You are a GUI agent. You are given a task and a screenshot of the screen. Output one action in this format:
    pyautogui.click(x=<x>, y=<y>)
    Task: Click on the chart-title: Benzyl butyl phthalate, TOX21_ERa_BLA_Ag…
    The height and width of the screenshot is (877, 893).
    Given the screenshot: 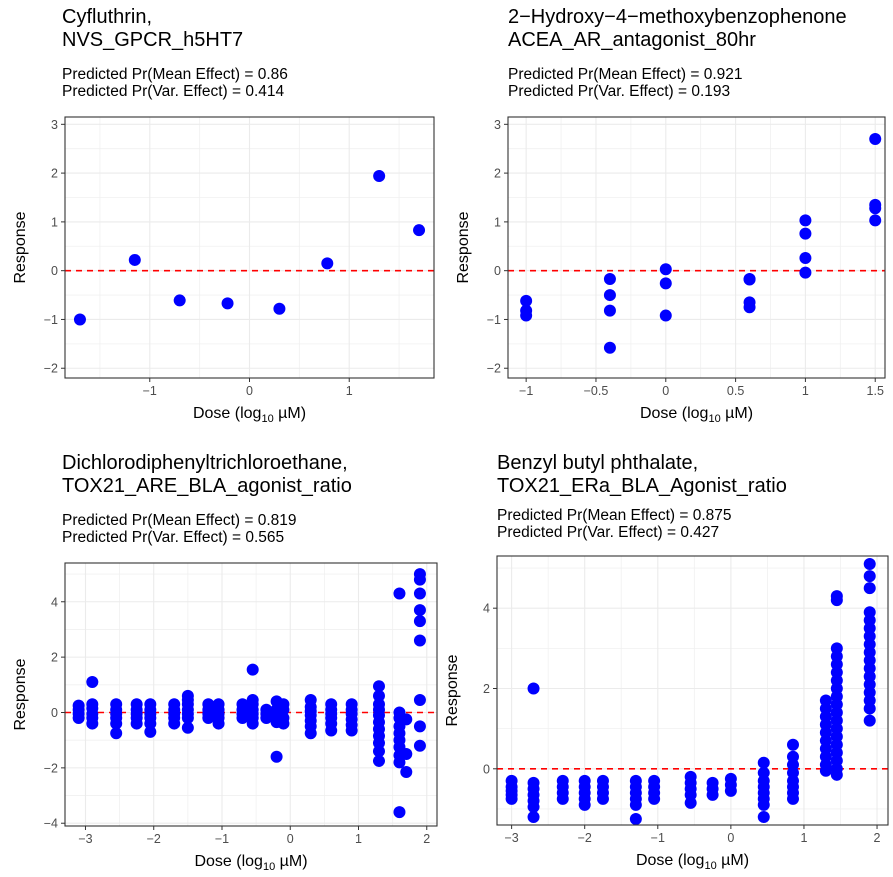 What is the action you would take?
    pyautogui.click(x=642, y=474)
    